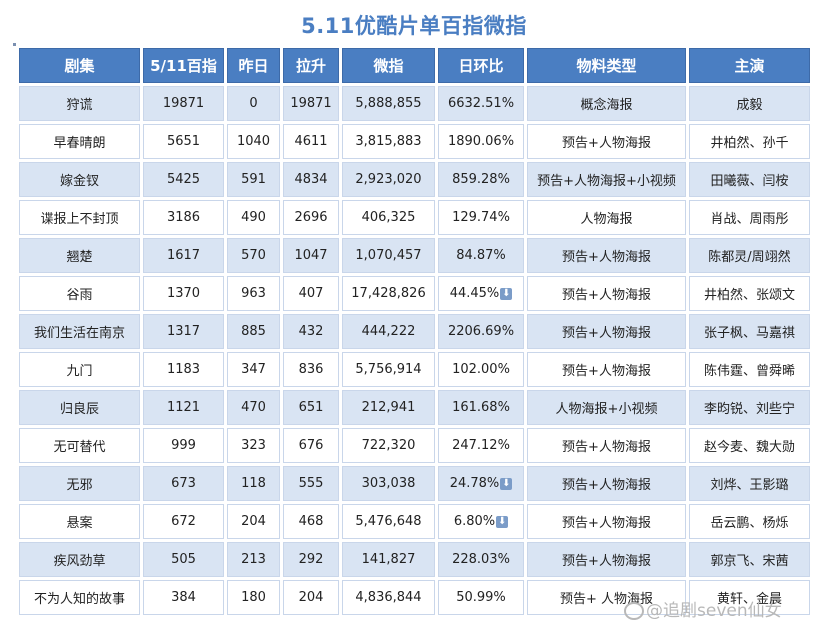  What do you see at coordinates (749, 369) in the screenshot?
I see `cell-cast: 陈伟霆、曾舜晞` at bounding box center [749, 369].